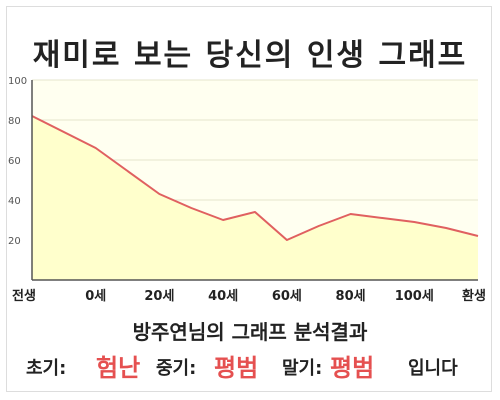  Describe the element at coordinates (14, 241) in the screenshot. I see `y-tick-label: 20` at that location.